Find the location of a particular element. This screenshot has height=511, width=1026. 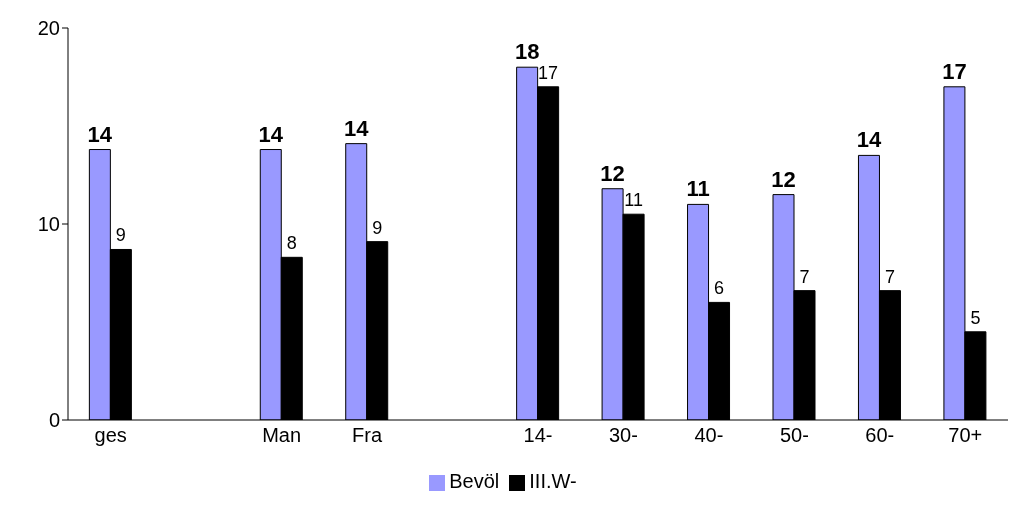

x-tick-label: Man is located at coordinates (282, 435).